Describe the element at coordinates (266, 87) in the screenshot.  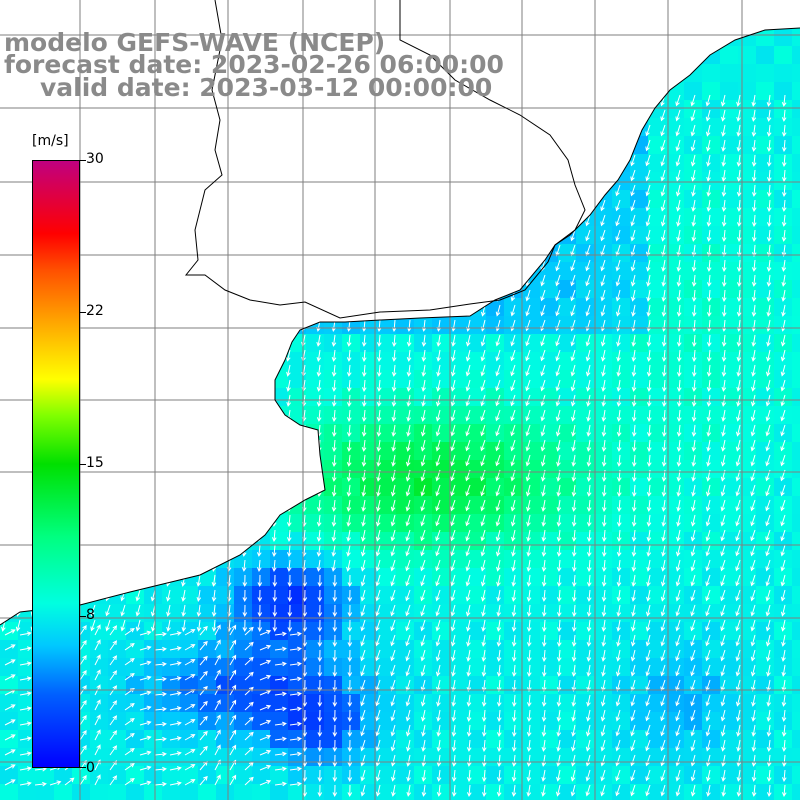
I see `map-title-valid-date: valid date: 2023-03-12 00:00:00` at that location.